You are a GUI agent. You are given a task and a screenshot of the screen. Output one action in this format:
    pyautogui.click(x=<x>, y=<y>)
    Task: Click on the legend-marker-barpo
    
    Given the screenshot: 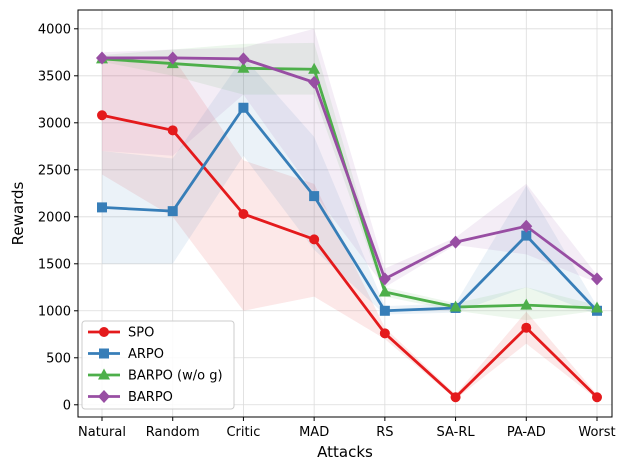 What is the action you would take?
    pyautogui.click(x=104, y=396)
    